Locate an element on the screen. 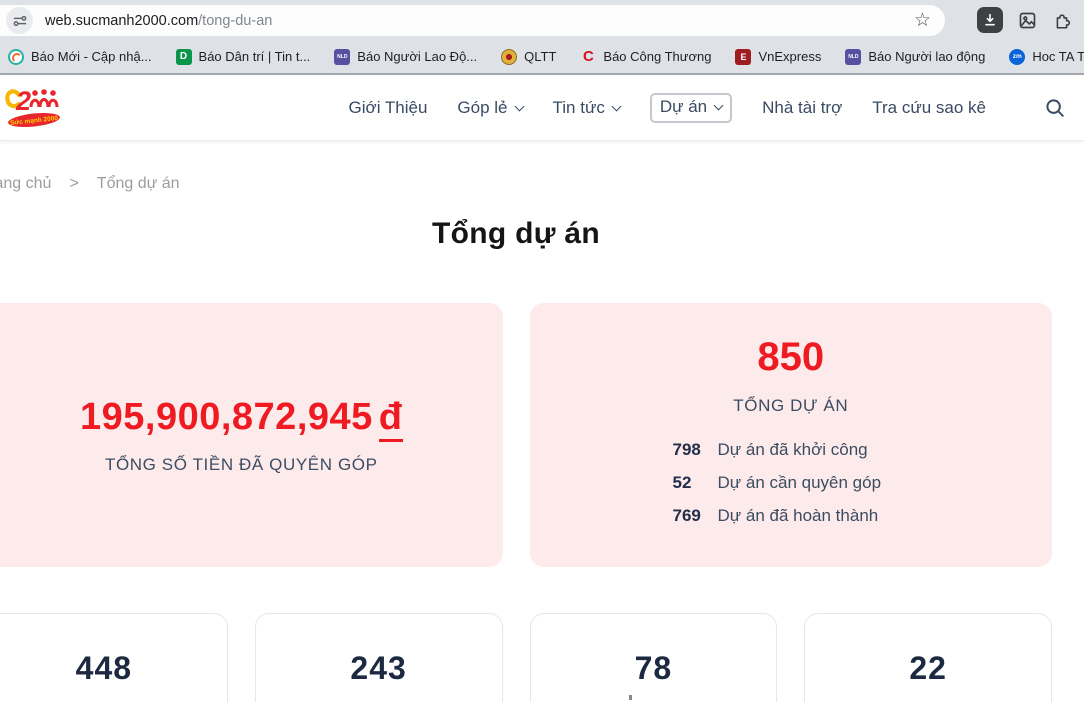 The image size is (1084, 702). bookmark-congthuong: C Báo Công Thương is located at coordinates (645, 57).